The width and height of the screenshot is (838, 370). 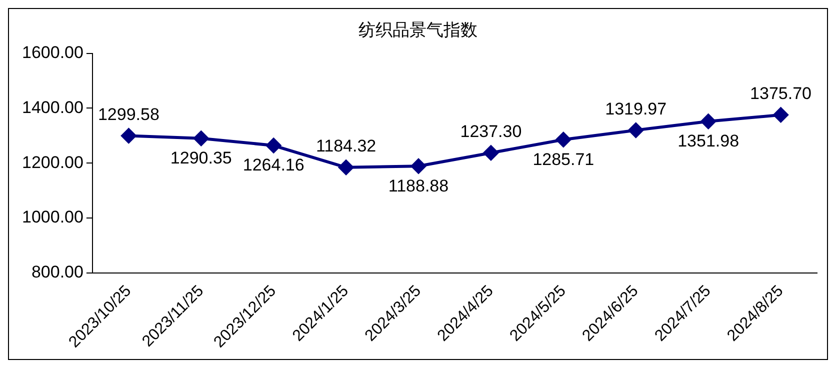 What do you see at coordinates (53, 107) in the screenshot?
I see `y-tick-label: 1400.00` at bounding box center [53, 107].